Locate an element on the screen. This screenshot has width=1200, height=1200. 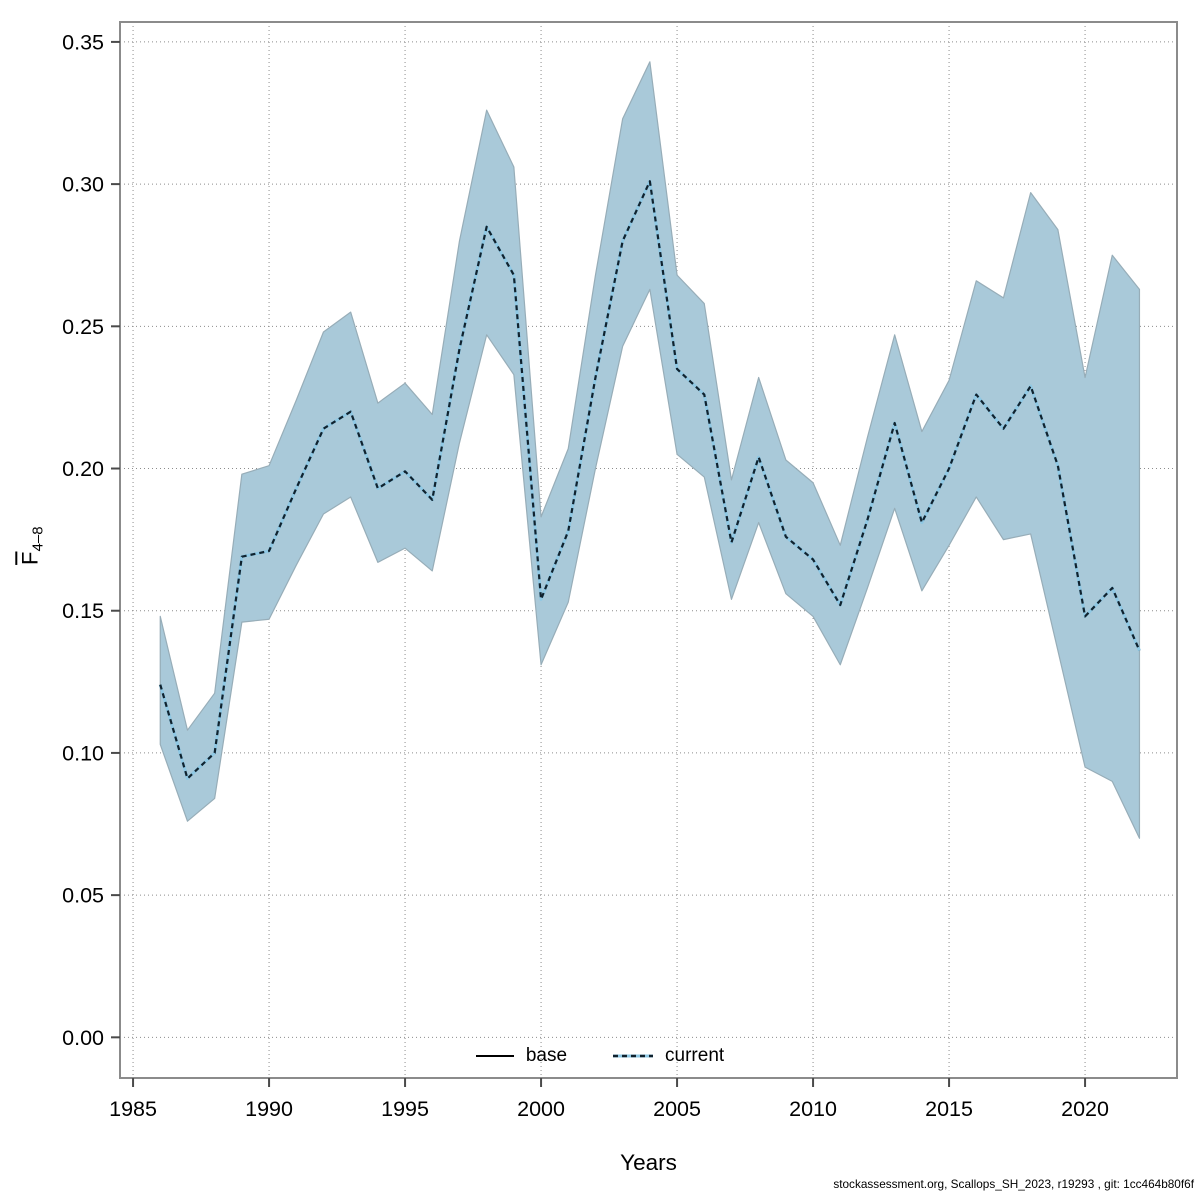
y-tick-label: 0.10 is located at coordinates (83, 753).